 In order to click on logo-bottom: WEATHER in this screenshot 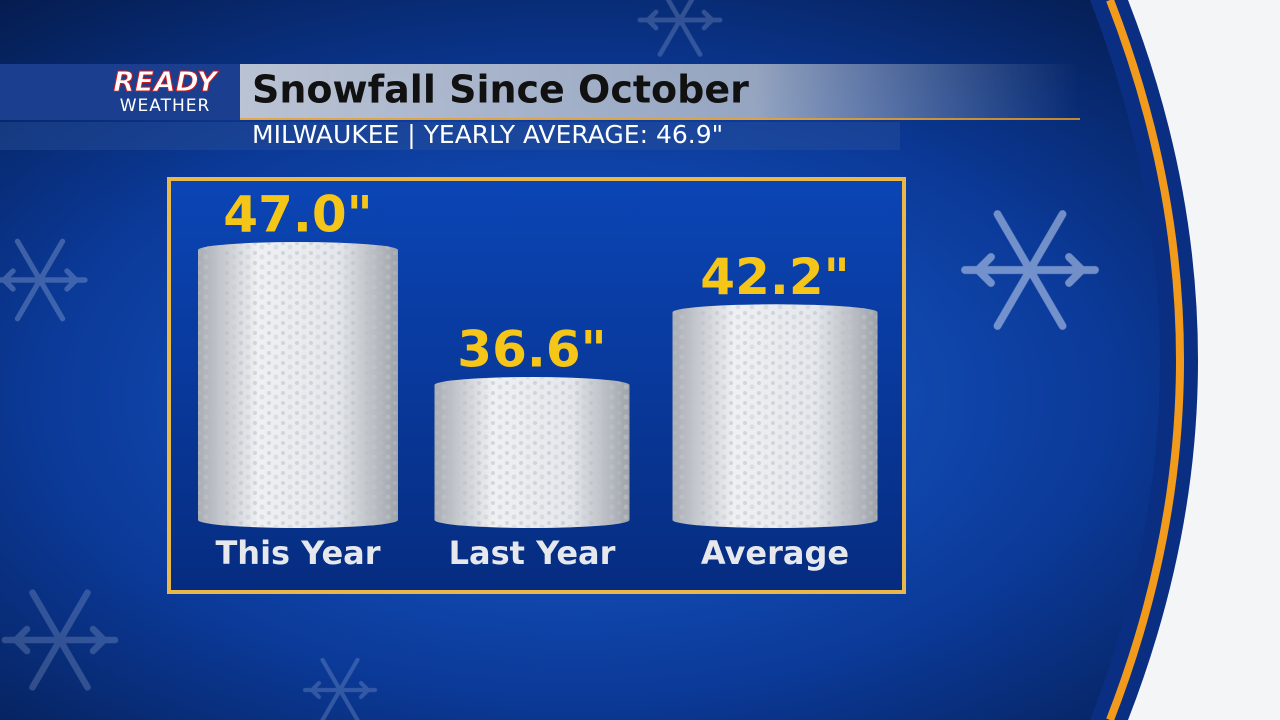, I will do `click(165, 106)`.